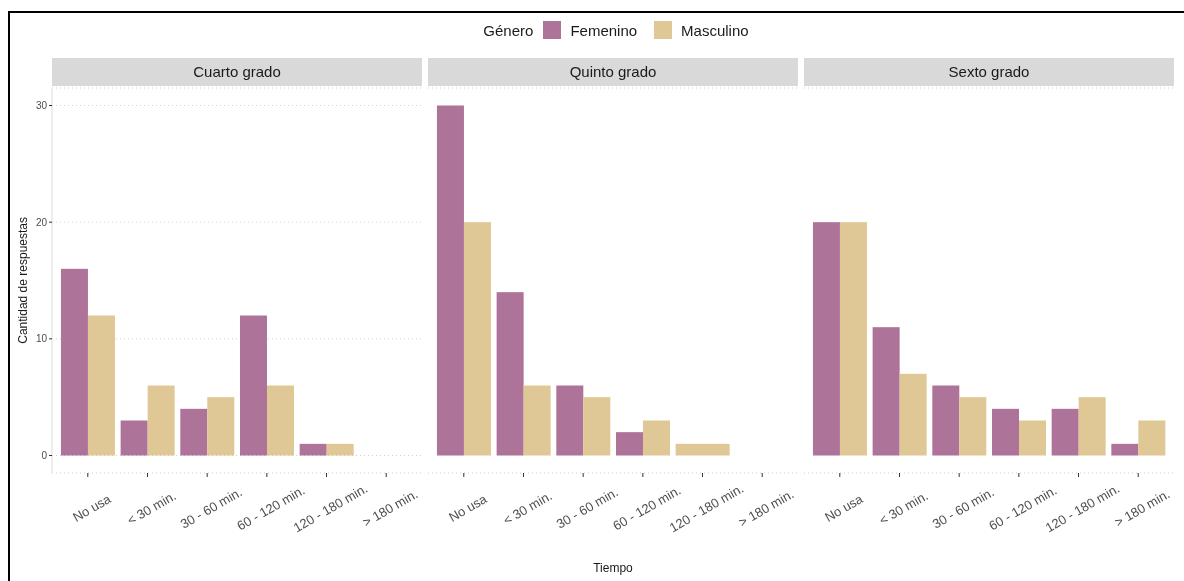  Describe the element at coordinates (44, 456) in the screenshot. I see `y-tick-label: 0` at that location.